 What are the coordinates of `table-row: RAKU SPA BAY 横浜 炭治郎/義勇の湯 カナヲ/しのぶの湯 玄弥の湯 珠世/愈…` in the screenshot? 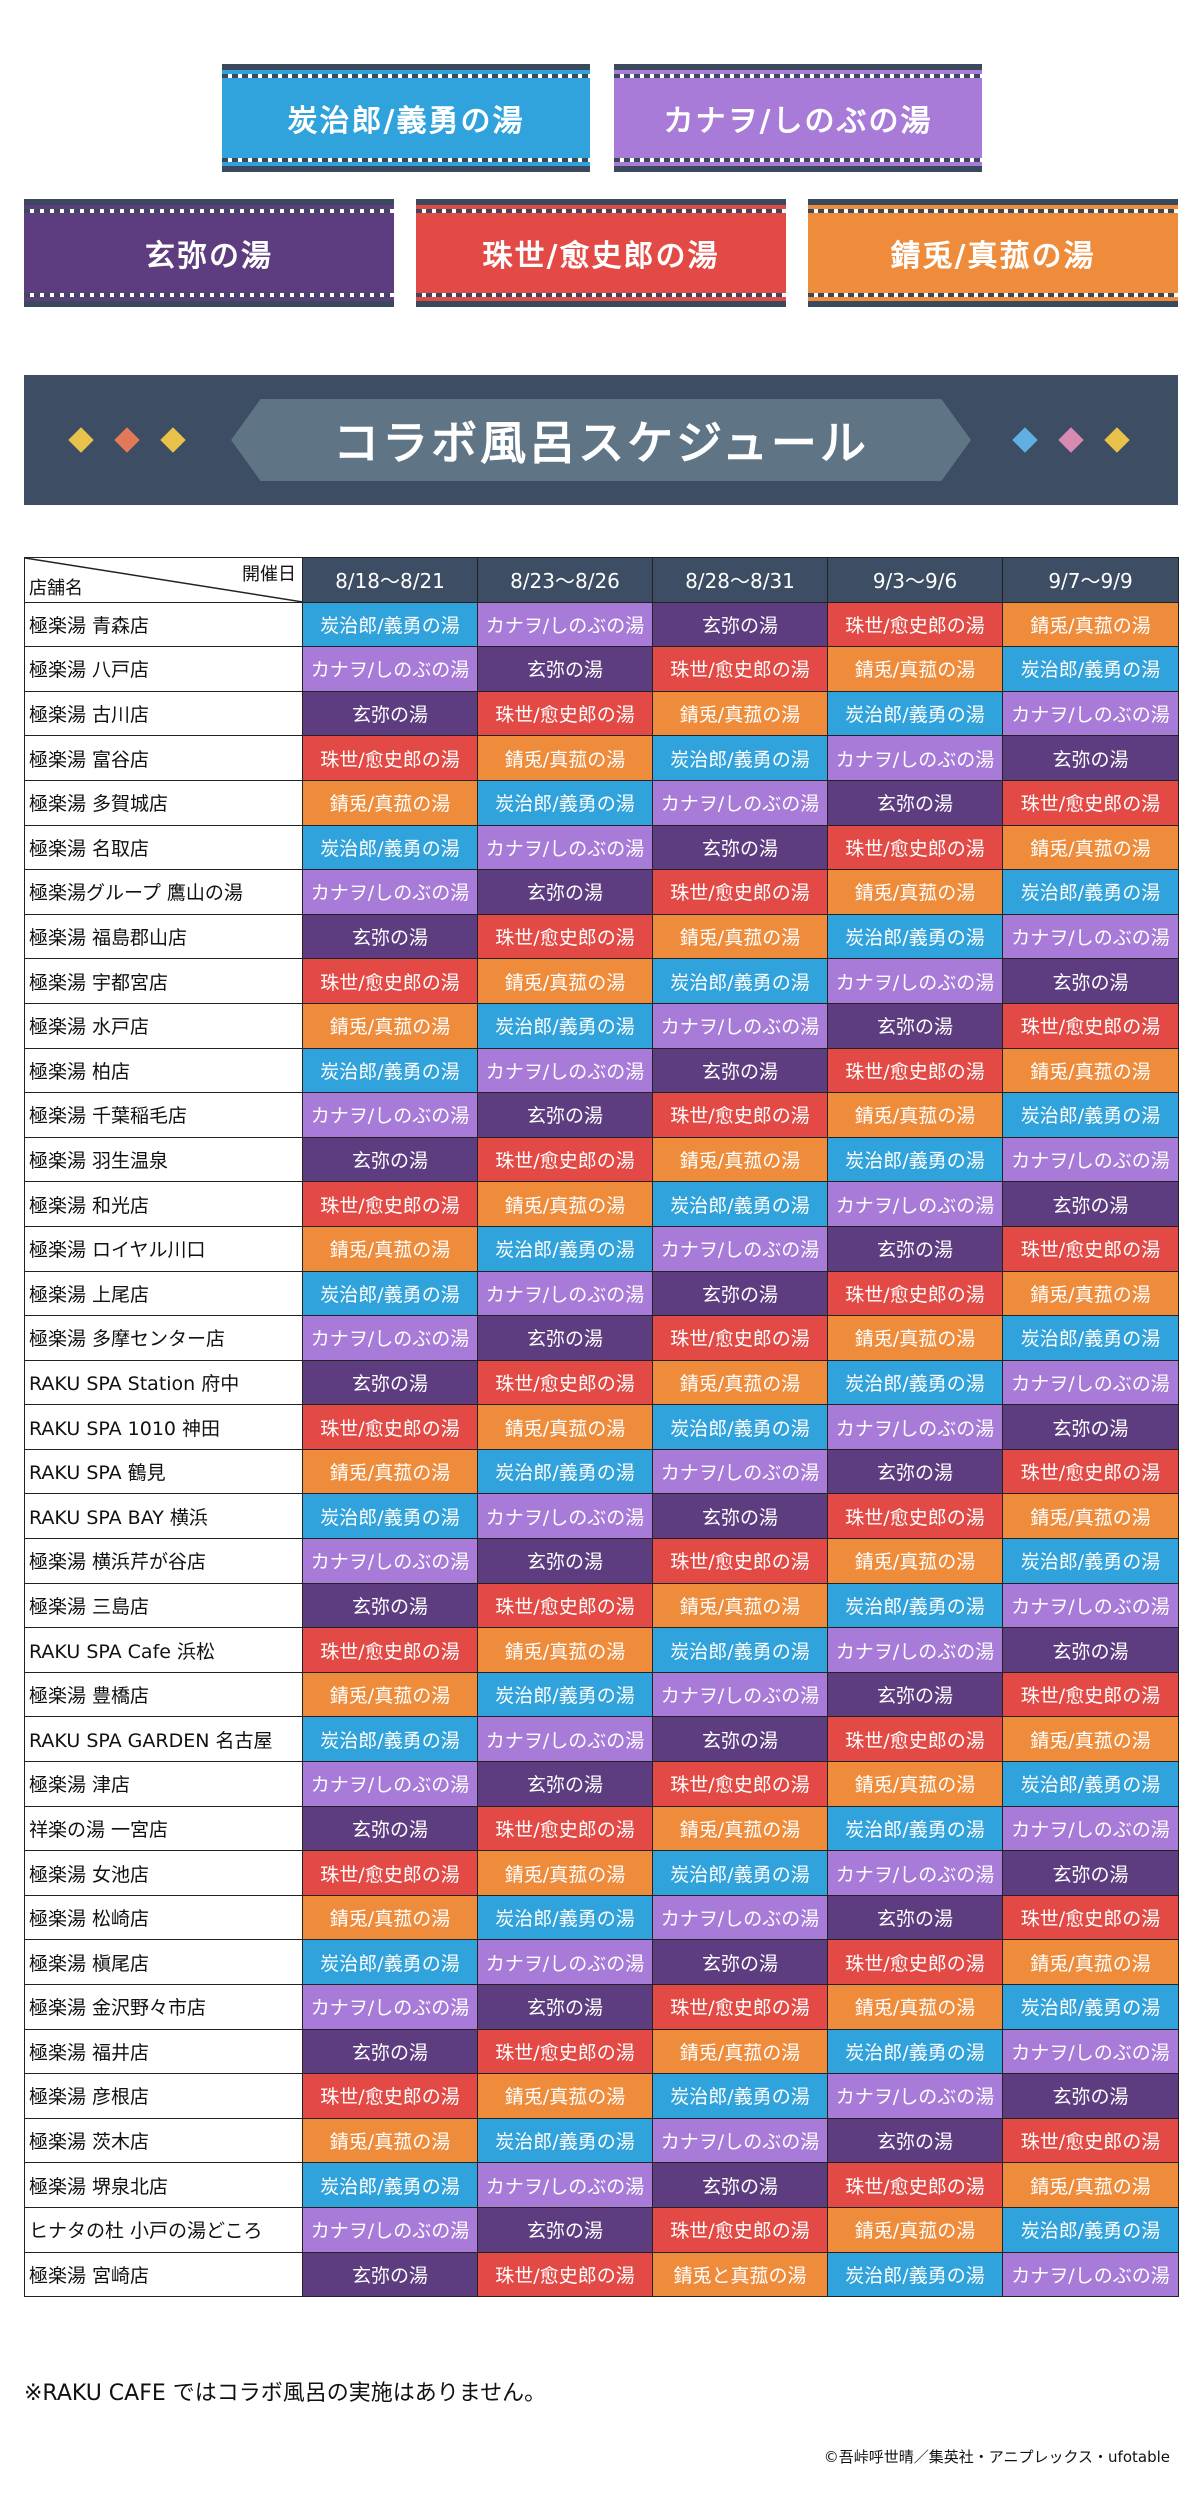 It's located at (601, 1516).